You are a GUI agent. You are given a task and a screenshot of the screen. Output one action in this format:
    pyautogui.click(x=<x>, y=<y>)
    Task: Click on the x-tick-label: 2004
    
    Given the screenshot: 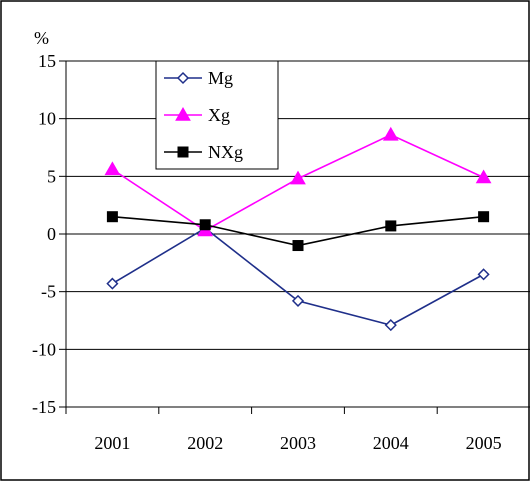 What is the action you would take?
    pyautogui.click(x=391, y=443)
    